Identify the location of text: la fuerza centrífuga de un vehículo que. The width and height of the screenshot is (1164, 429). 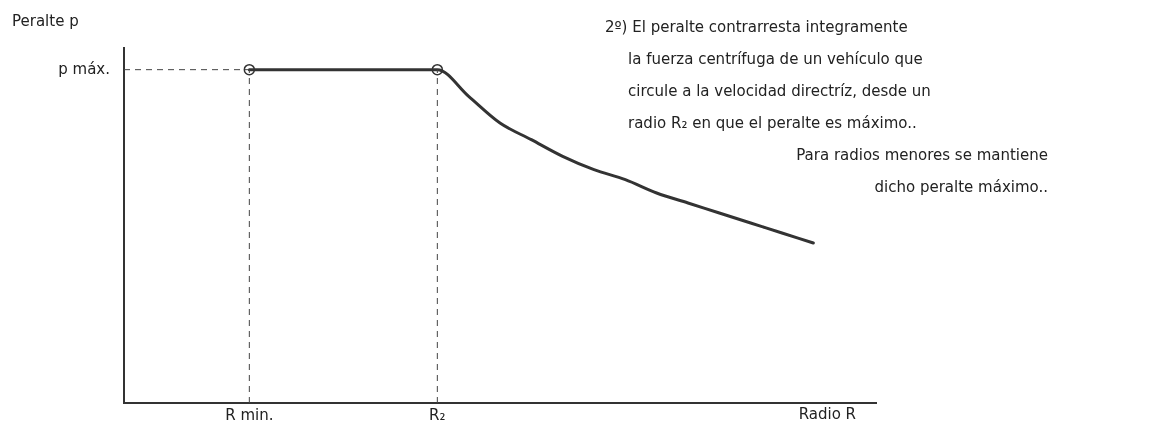
(775, 58).